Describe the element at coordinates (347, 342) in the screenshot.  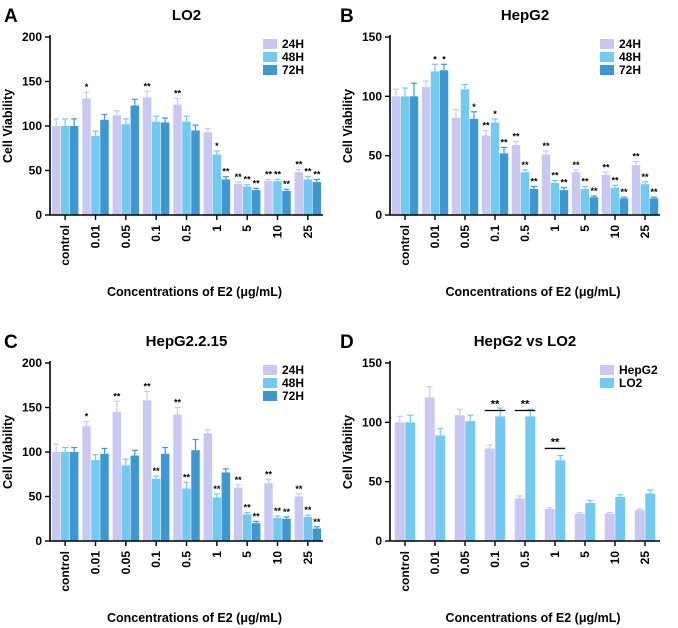
I see `panel-letter: D` at that location.